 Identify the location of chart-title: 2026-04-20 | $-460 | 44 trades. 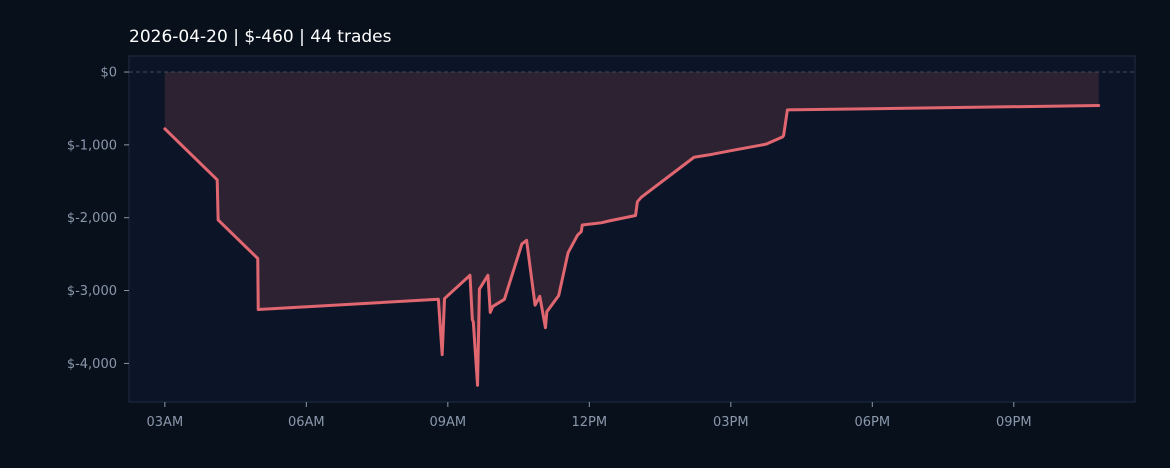
(260, 37).